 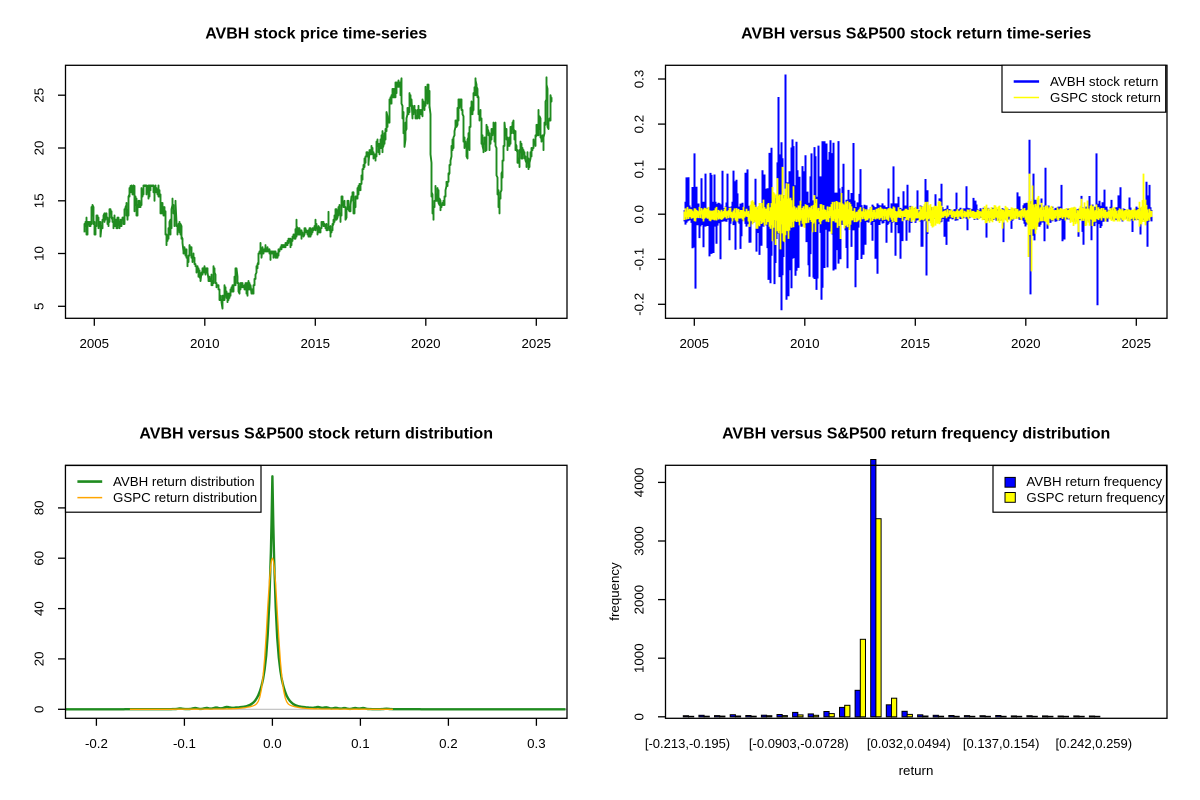 I want to click on svg-text: 80, so click(x=39, y=508).